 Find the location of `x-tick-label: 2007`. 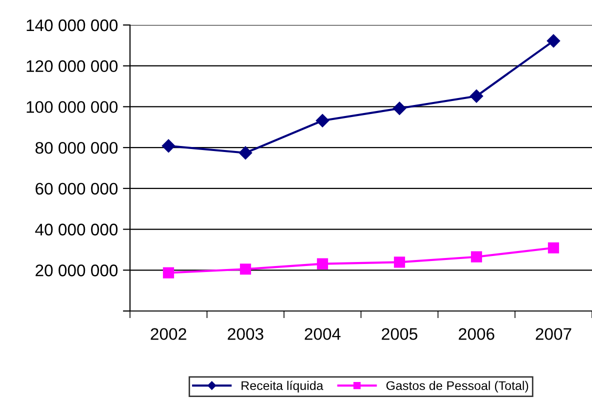

x-tick-label: 2007 is located at coordinates (554, 334).